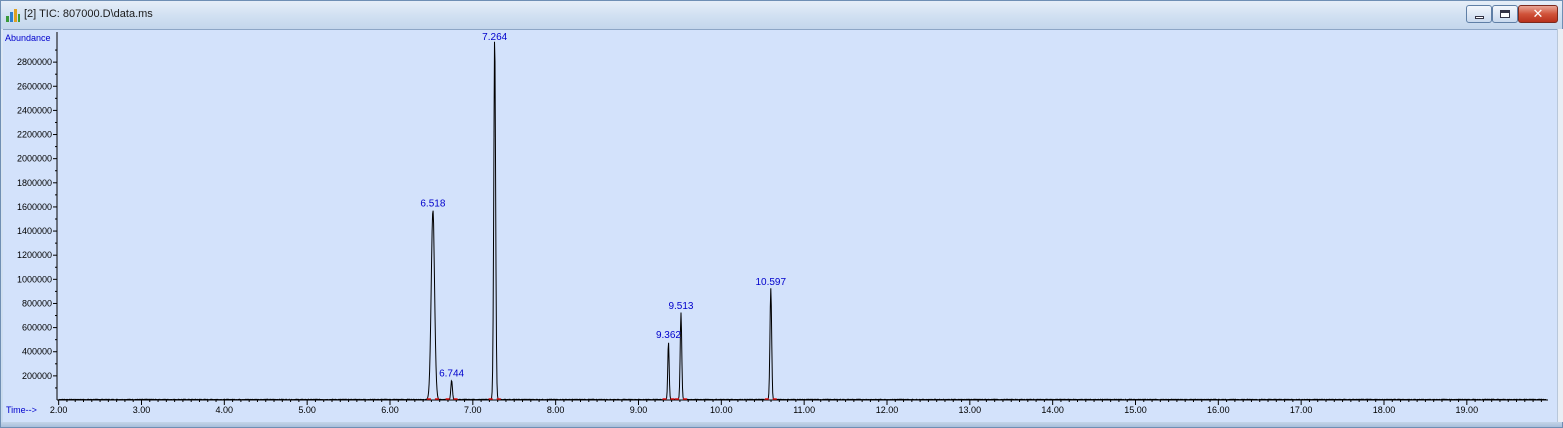  What do you see at coordinates (37, 352) in the screenshot?
I see `y-tick-label: 400000` at bounding box center [37, 352].